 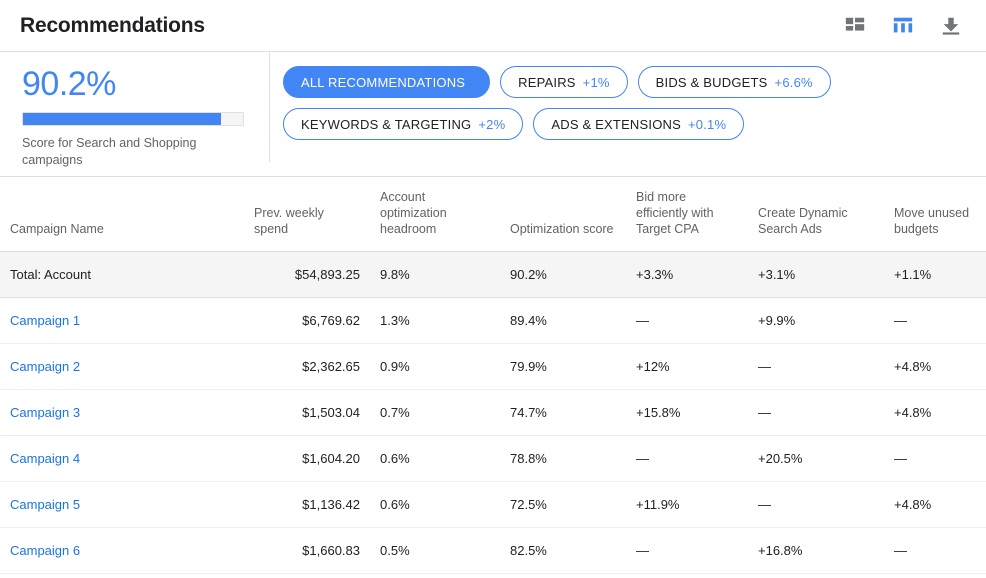 I want to click on chip-repairs: REPAIRS +1%, so click(x=564, y=82).